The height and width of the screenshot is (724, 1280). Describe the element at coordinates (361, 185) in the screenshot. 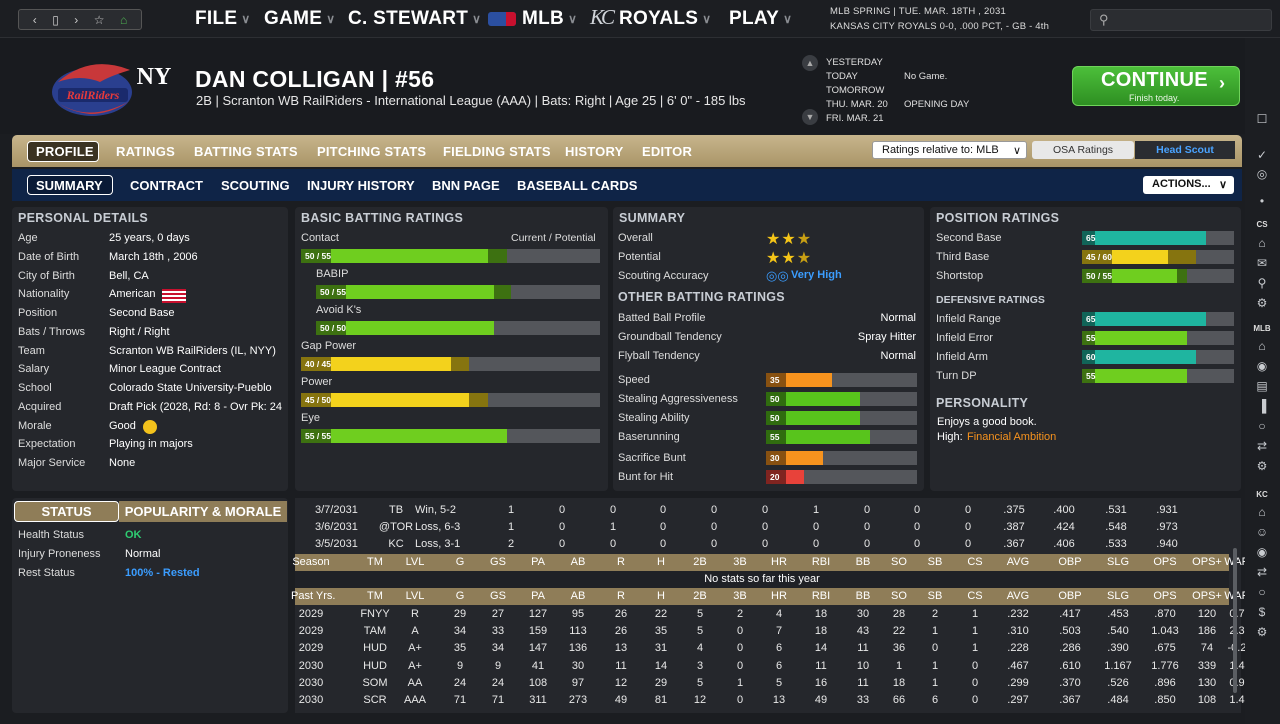

I see `tab-injury-history: INJURY HISTORY` at that location.